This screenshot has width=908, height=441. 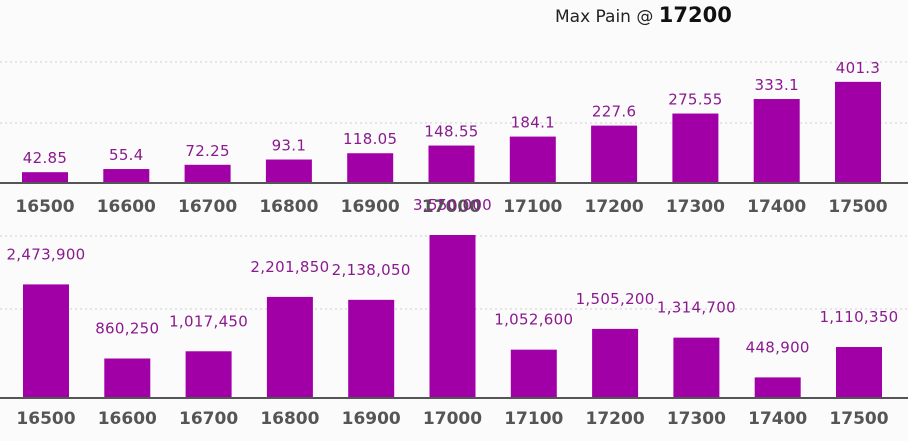 I want to click on chart1-tick-label-16700: 16700, so click(x=207, y=207).